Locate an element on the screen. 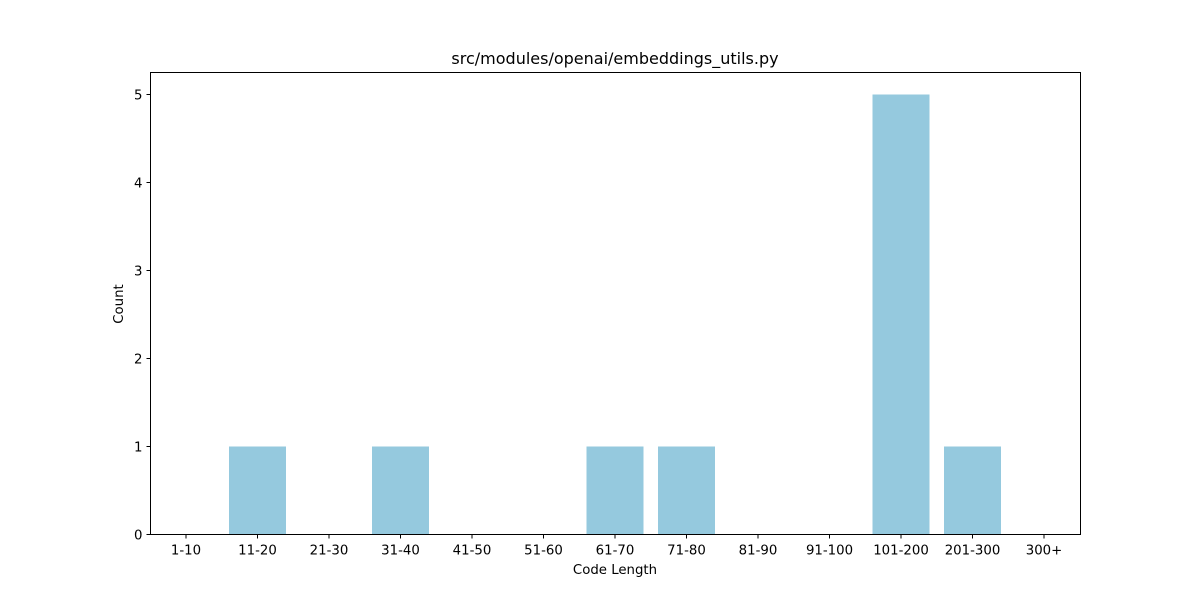  chart-title: src/modules/openai/embeddings_utils.py is located at coordinates (614, 59).